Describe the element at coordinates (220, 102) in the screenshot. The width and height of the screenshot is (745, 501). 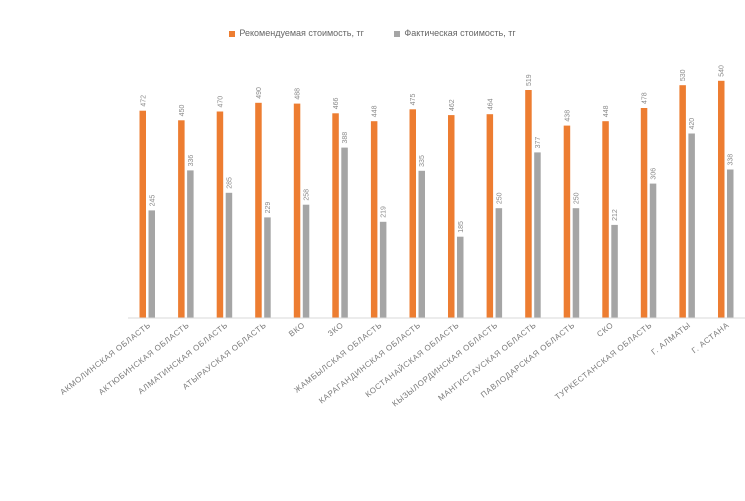
I see `value-label-recommended-2: 470` at that location.